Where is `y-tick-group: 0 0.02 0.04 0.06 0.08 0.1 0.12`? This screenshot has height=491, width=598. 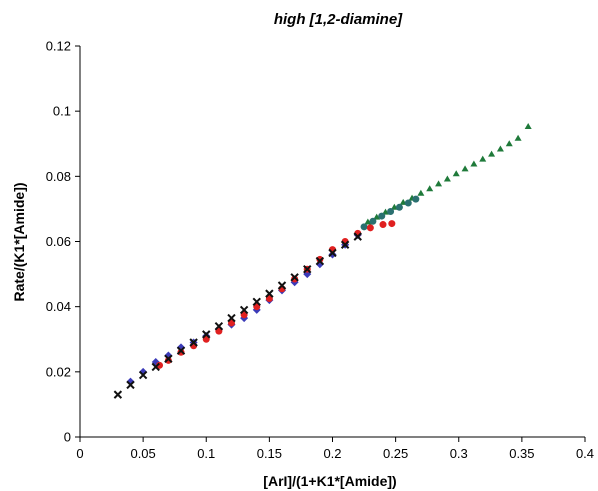 y-tick-group: 0 0.02 0.04 0.06 0.08 0.1 0.12 is located at coordinates (63, 242).